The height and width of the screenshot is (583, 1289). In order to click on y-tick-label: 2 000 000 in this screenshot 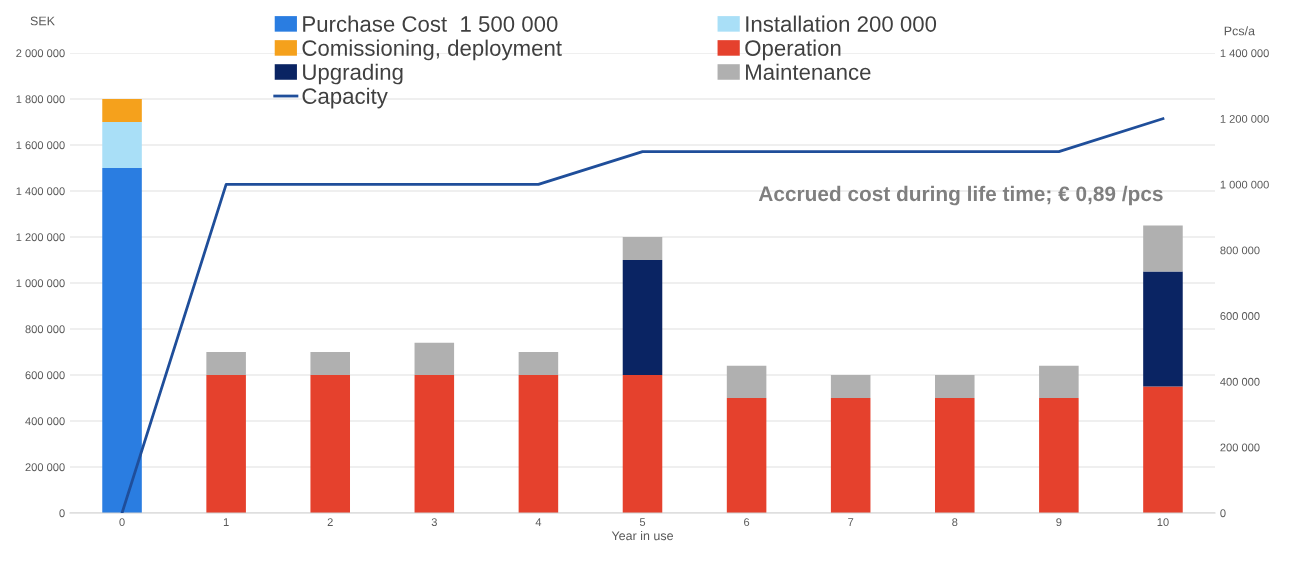, I will do `click(40, 53)`.